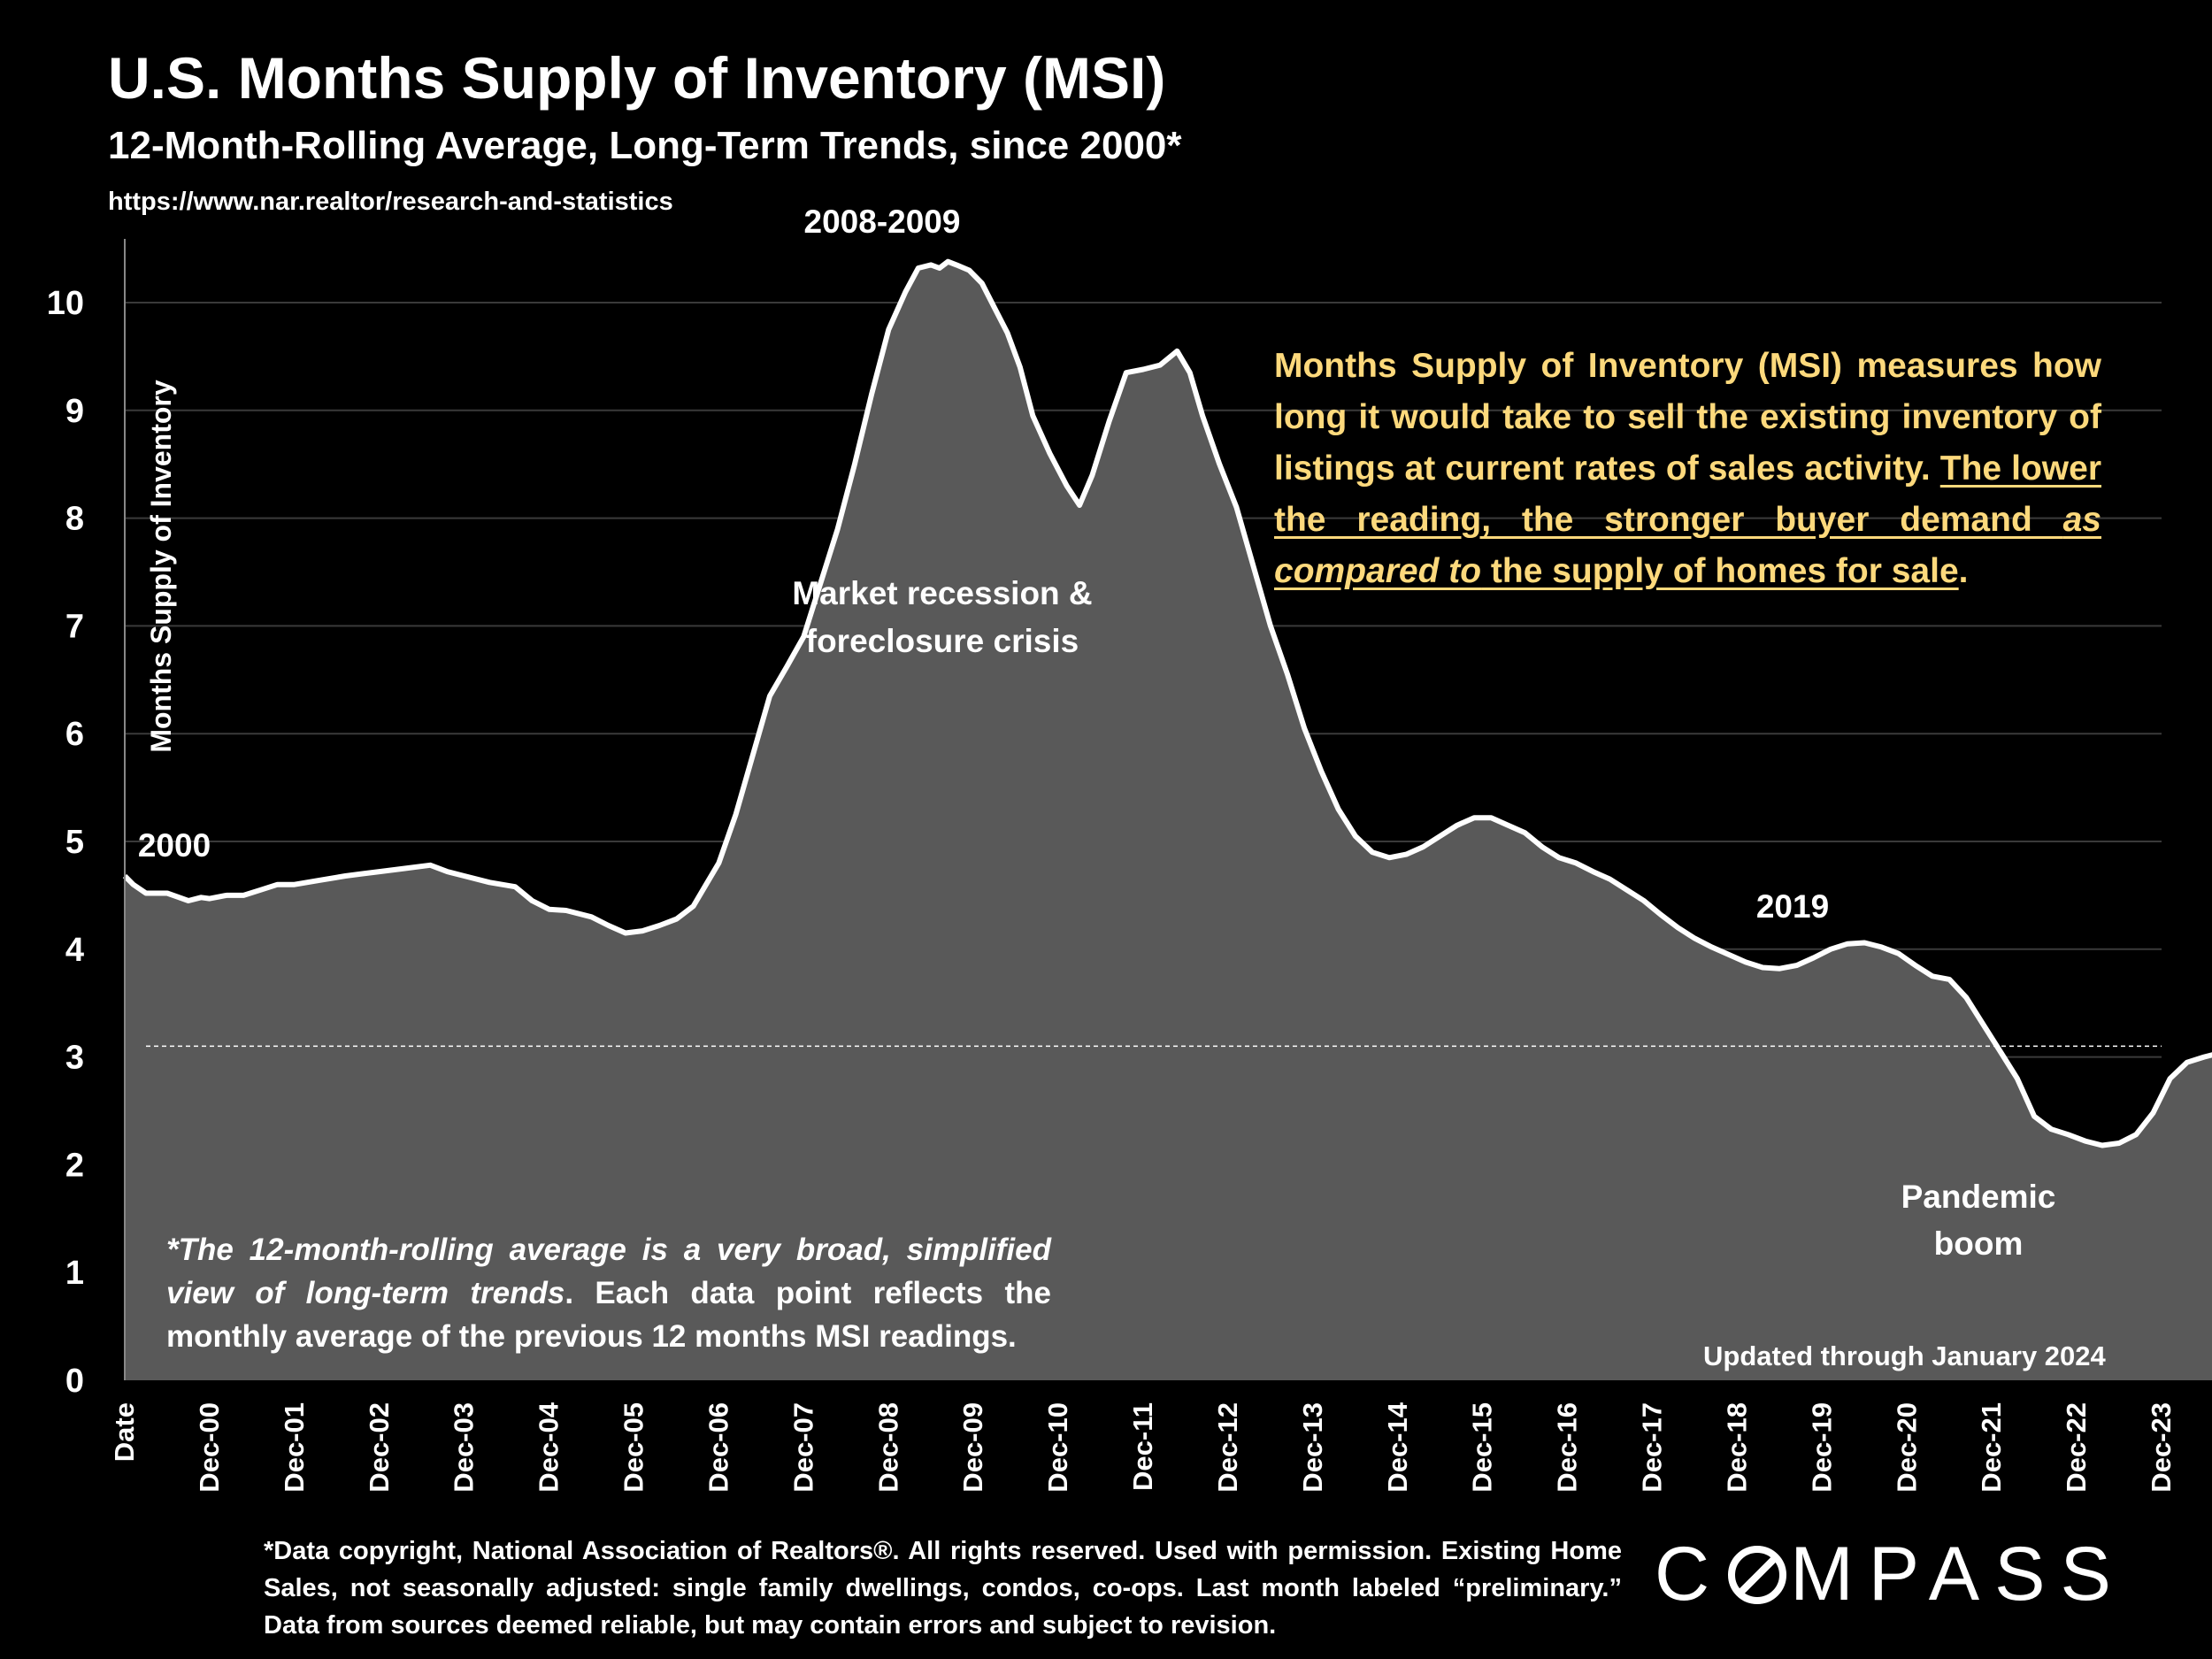 The image size is (2212, 1659). I want to click on x-tick-label: Date, so click(125, 1432).